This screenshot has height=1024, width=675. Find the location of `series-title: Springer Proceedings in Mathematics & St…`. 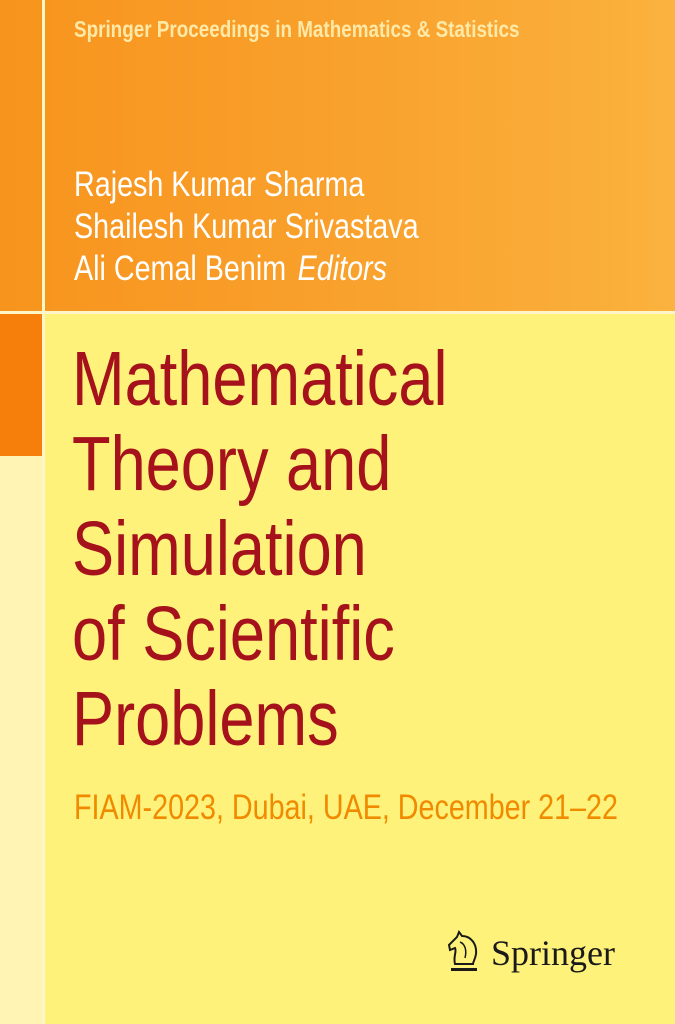

series-title: Springer Proceedings in Mathematics & St… is located at coordinates (297, 29).